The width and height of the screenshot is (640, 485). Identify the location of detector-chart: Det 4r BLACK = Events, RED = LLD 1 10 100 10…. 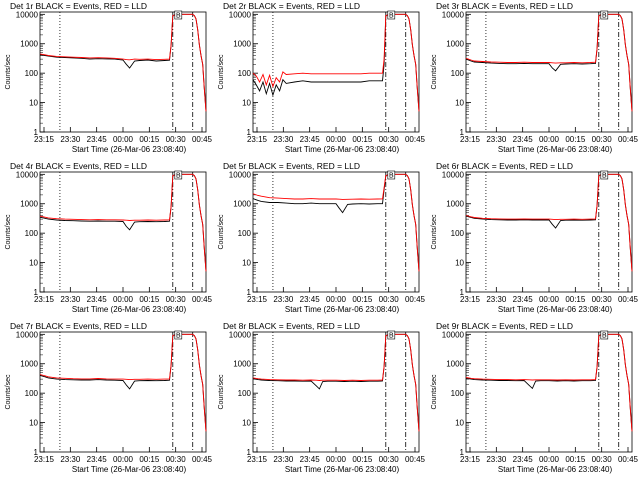
(109, 237).